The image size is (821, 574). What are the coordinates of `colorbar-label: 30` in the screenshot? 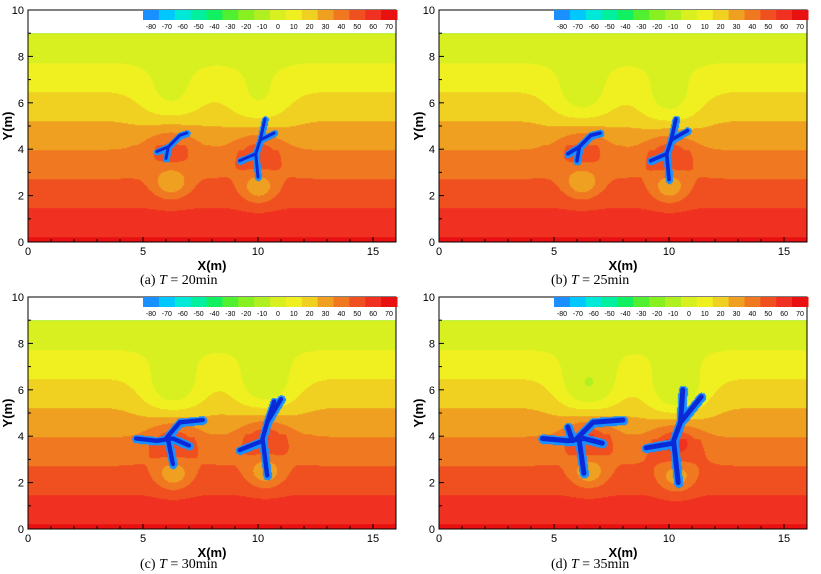 It's located at (737, 314).